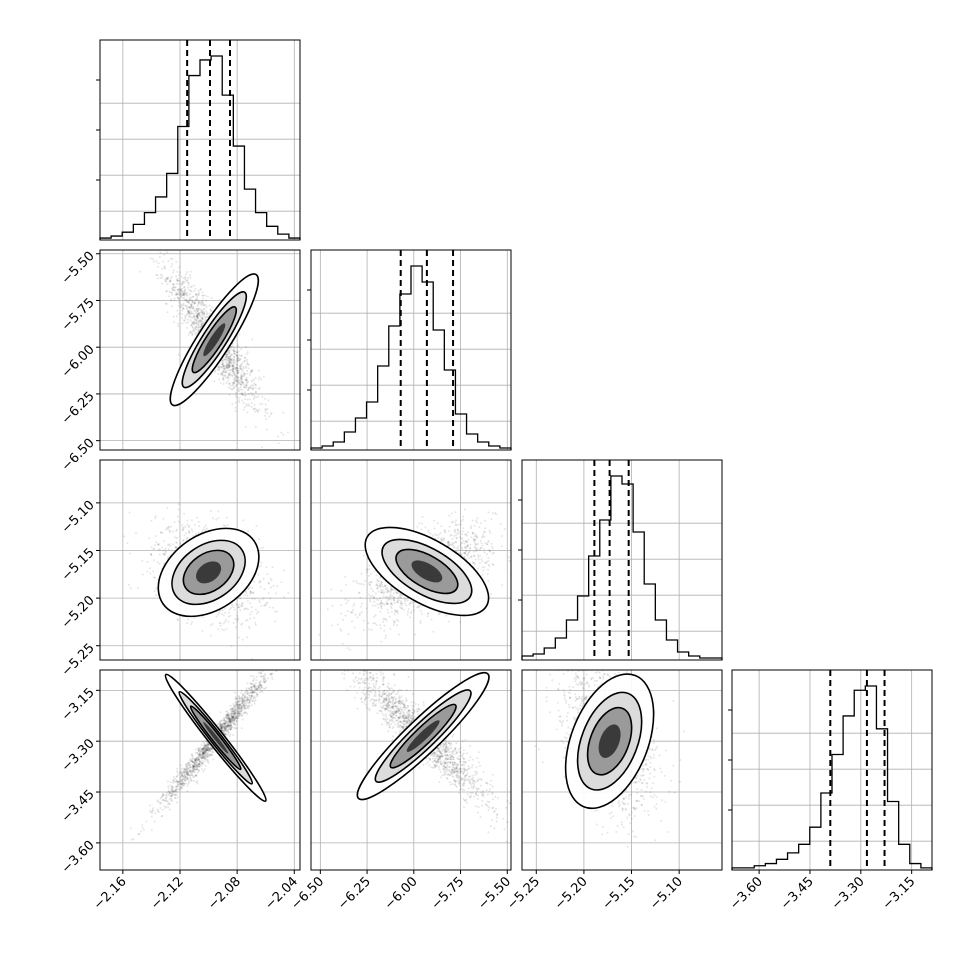 Image resolution: width=970 pixels, height=970 pixels. I want to click on y-tick-label: −5.20, so click(78, 612).